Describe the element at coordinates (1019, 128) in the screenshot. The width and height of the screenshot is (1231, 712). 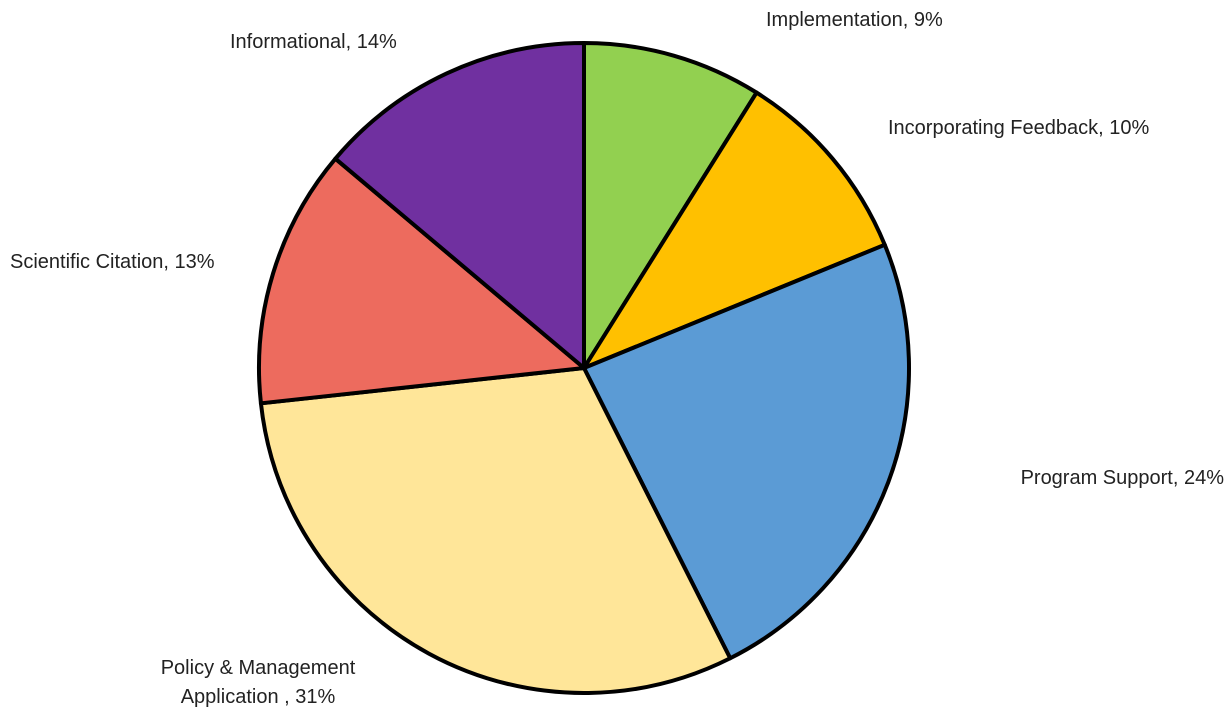
I see `slice-label: Incorporating Feedback, 10%` at that location.